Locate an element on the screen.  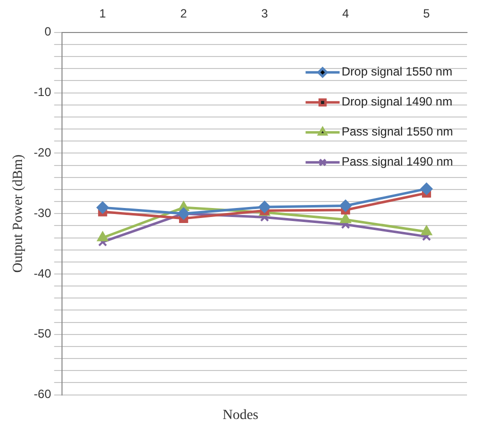
x-tick-label: 3 is located at coordinates (264, 13).